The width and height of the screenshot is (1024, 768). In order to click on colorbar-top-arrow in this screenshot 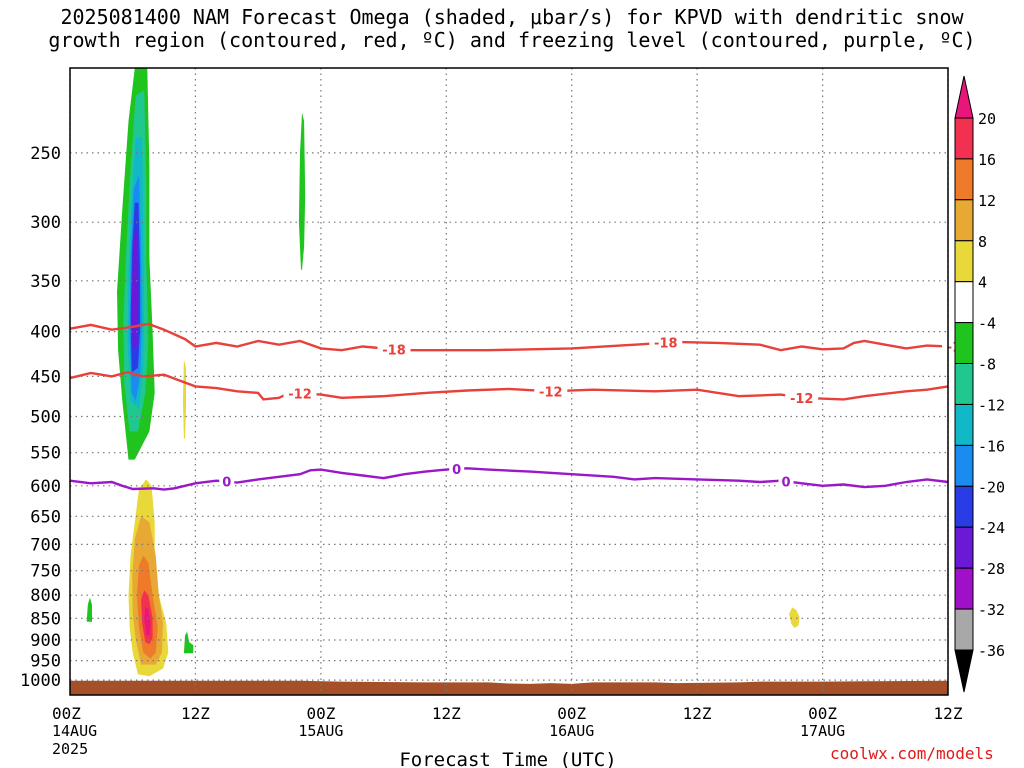, I will do `click(964, 97)`.